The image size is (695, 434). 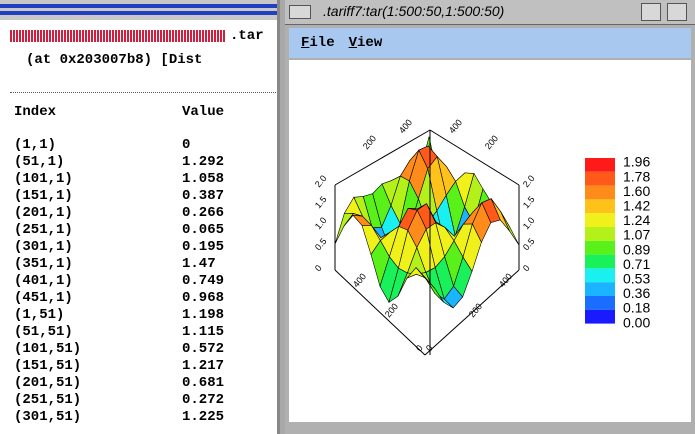 What do you see at coordinates (203, 332) in the screenshot?
I see `value-cell: 1.115` at bounding box center [203, 332].